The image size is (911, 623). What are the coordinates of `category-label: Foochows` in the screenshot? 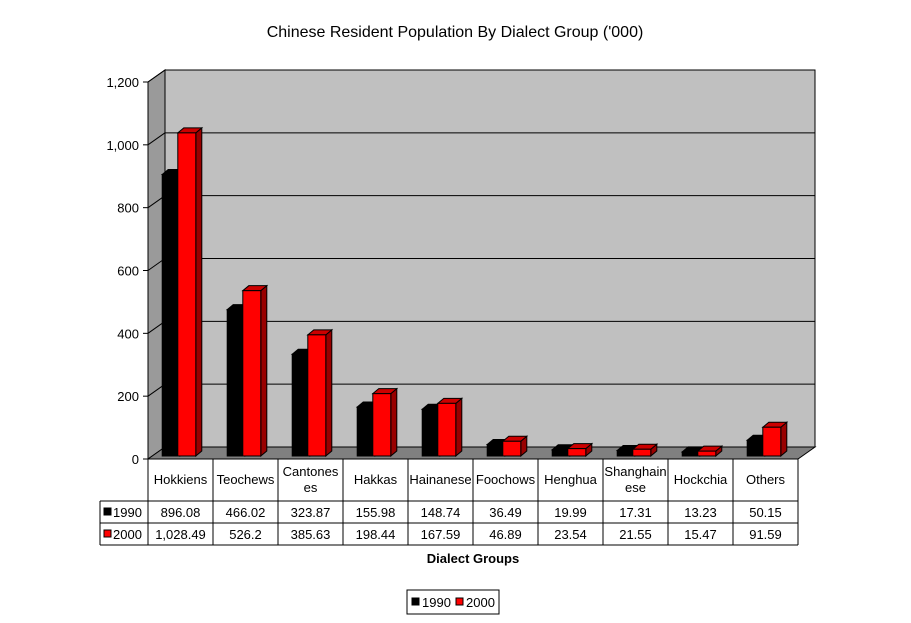 It's located at (506, 479).